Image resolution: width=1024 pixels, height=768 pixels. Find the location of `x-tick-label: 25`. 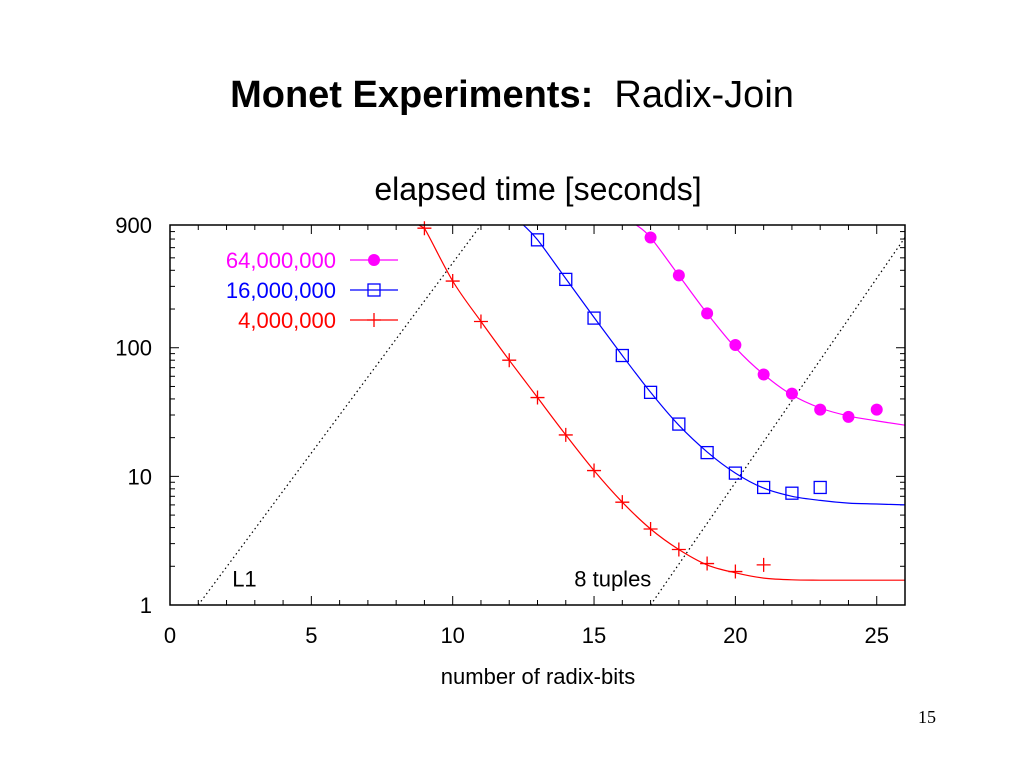

x-tick-label: 25 is located at coordinates (876, 635).